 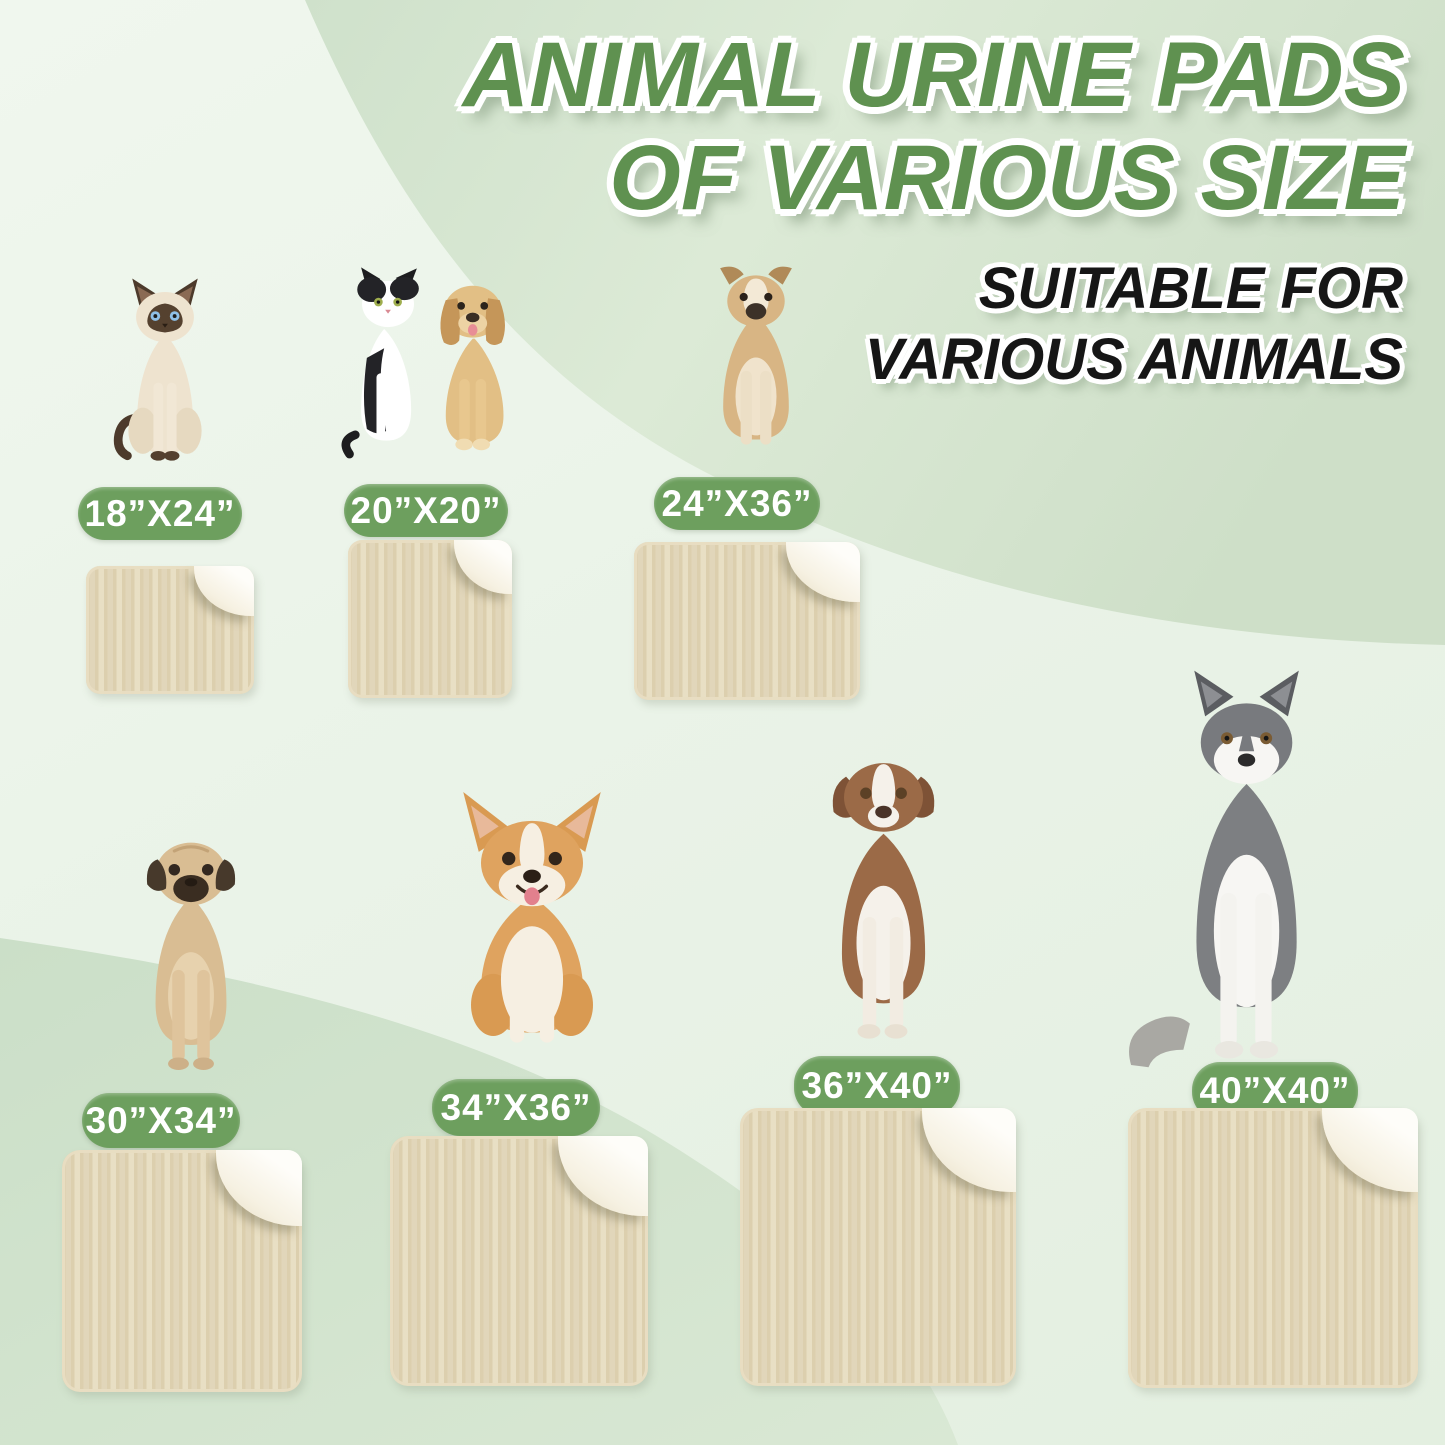 I want to click on subtitle-line-1: SUITABLE FOR, so click(x=1190, y=288).